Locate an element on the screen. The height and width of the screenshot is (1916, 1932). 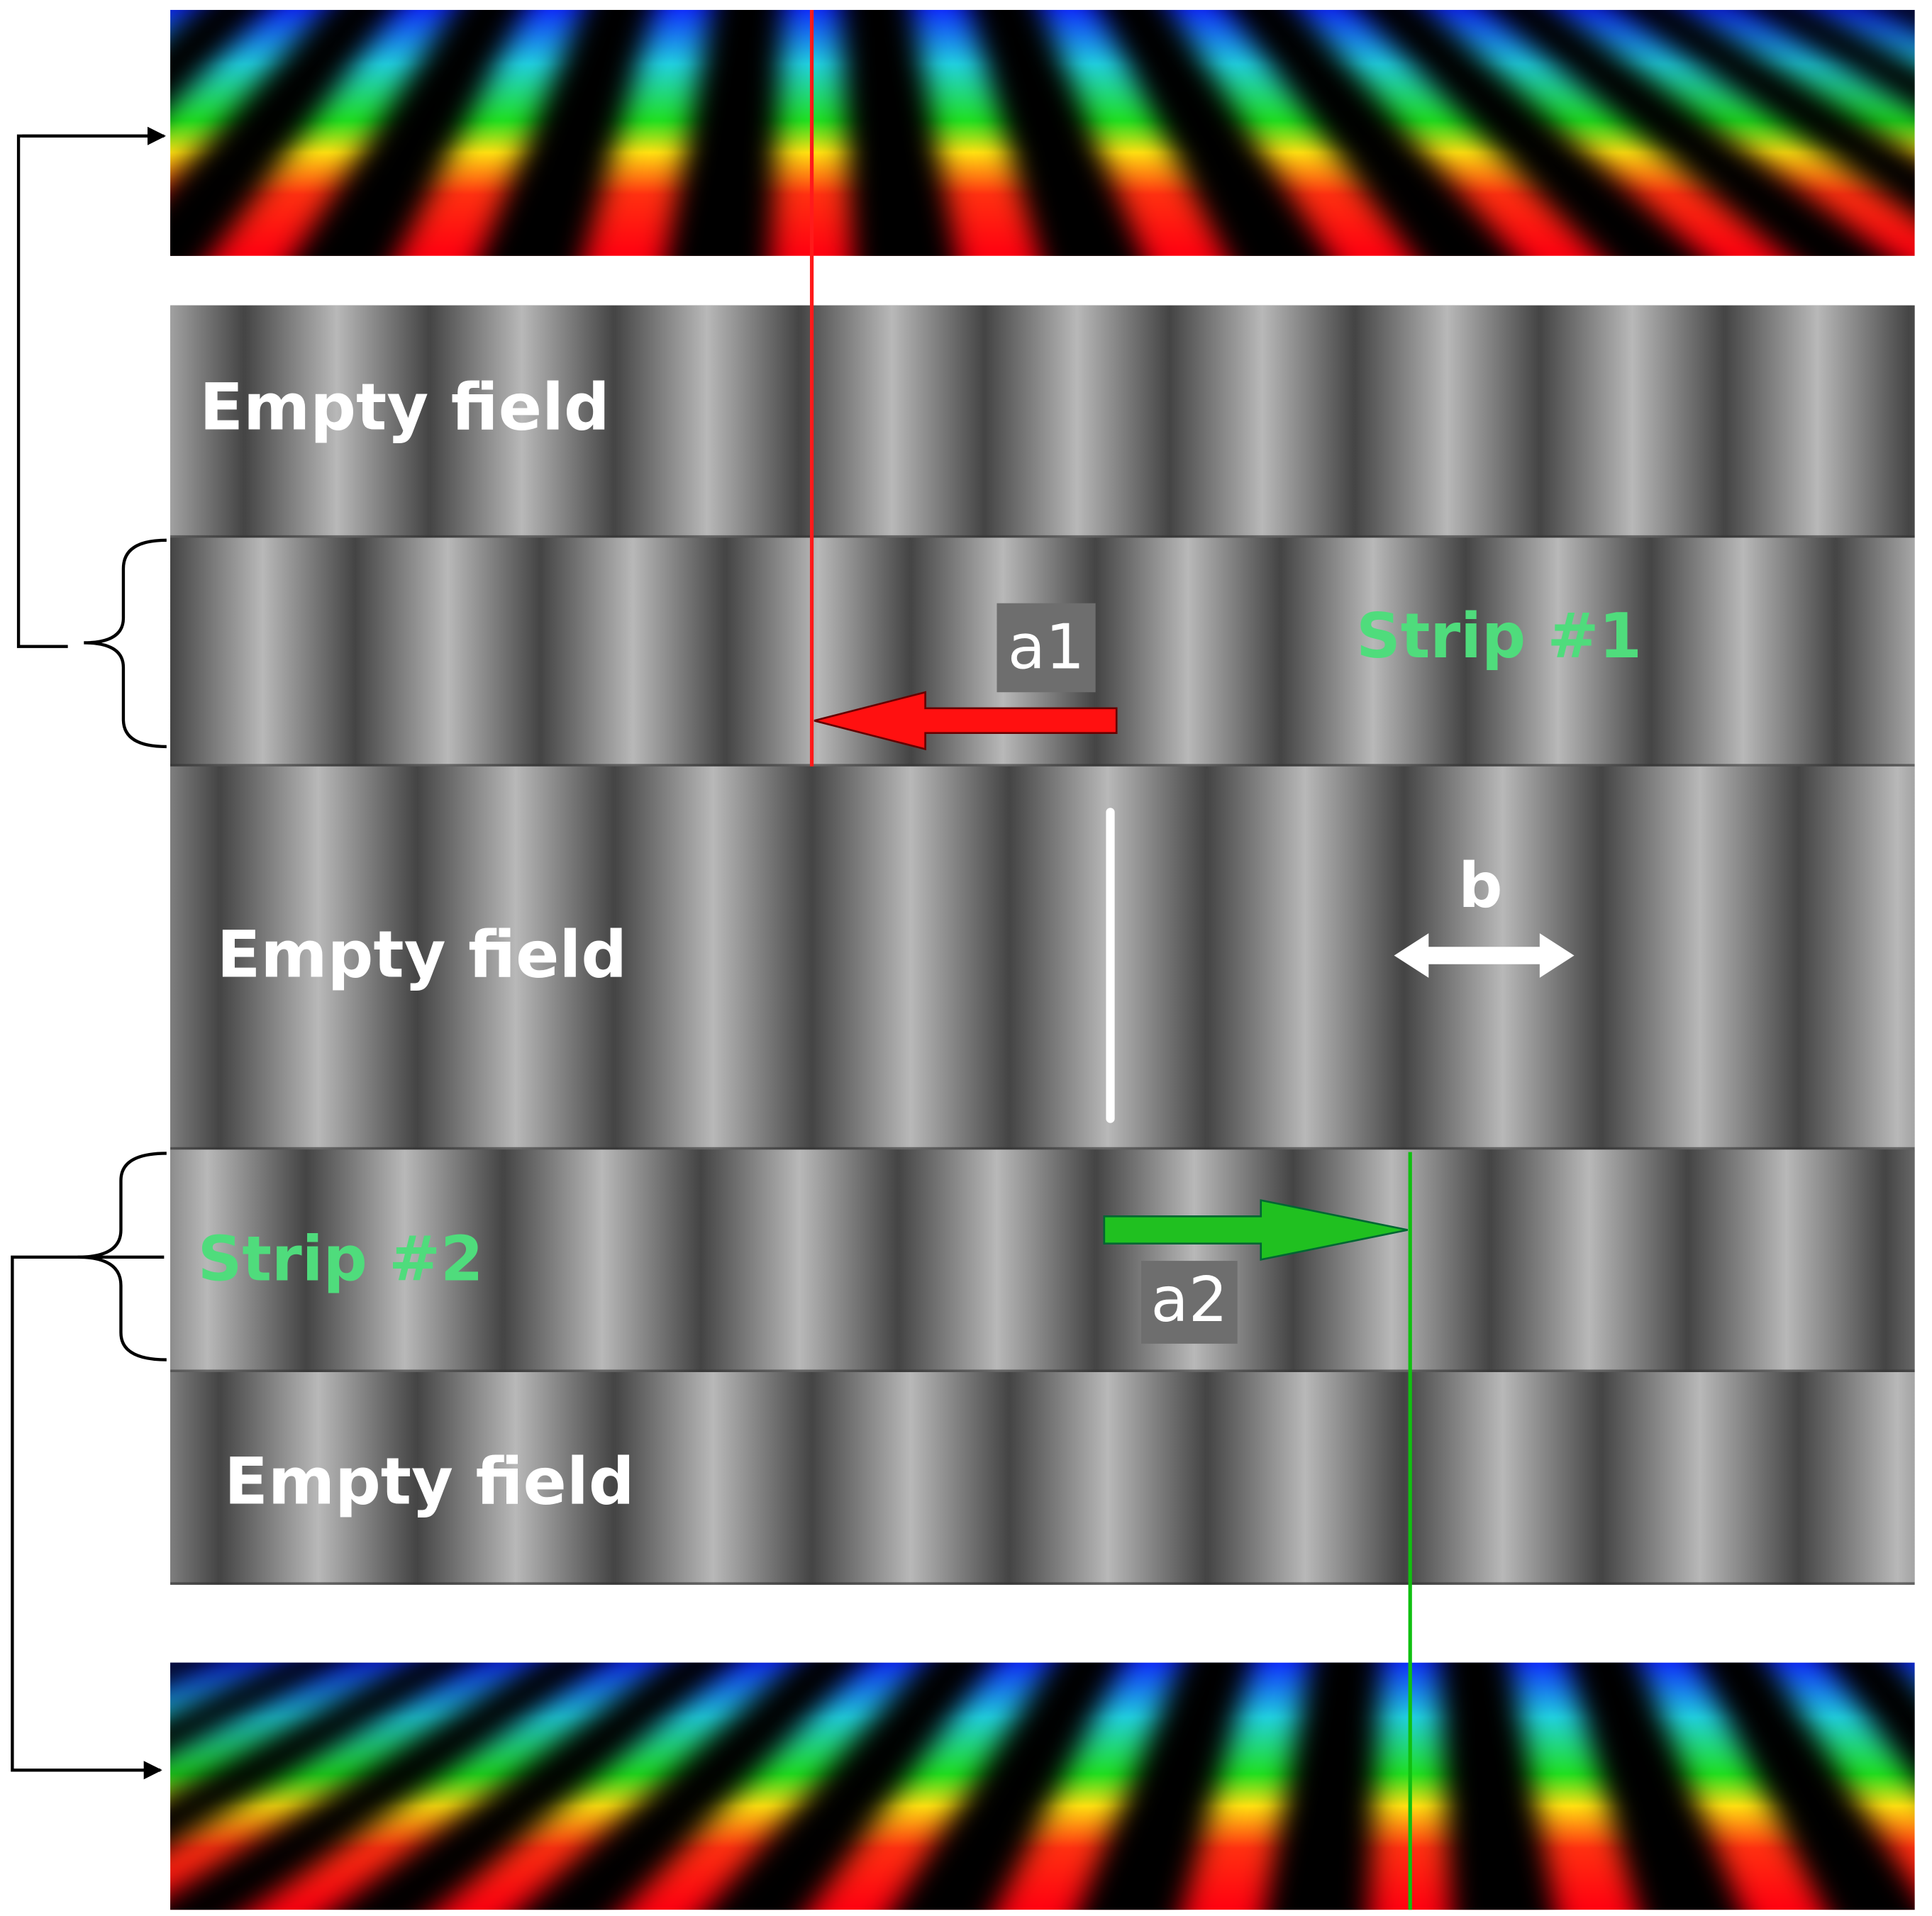
a2-label: a2 is located at coordinates (1189, 1300).